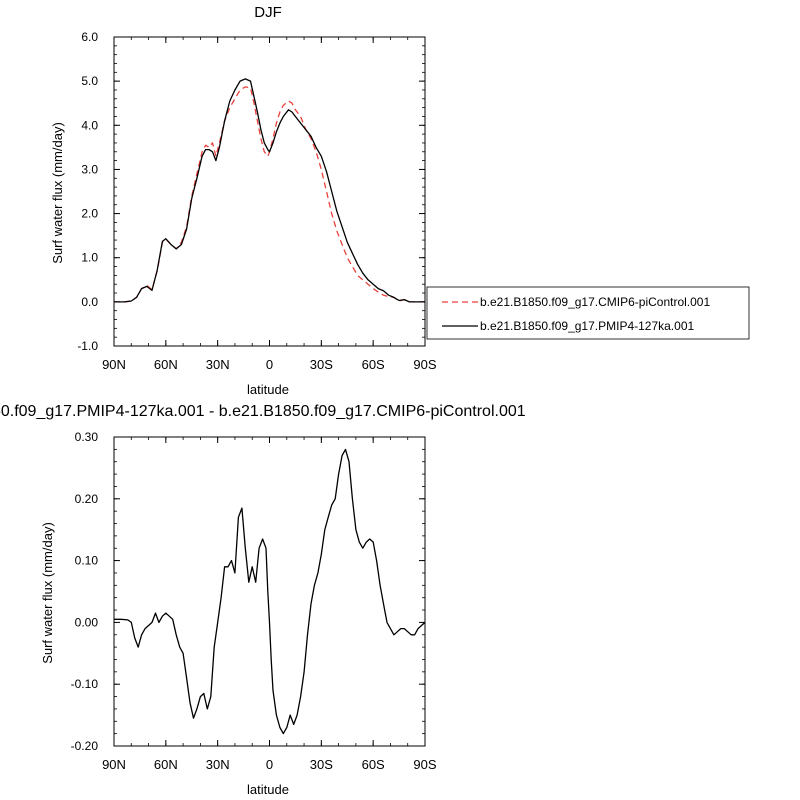  What do you see at coordinates (268, 789) in the screenshot?
I see `bottom-xlabel: latitude` at bounding box center [268, 789].